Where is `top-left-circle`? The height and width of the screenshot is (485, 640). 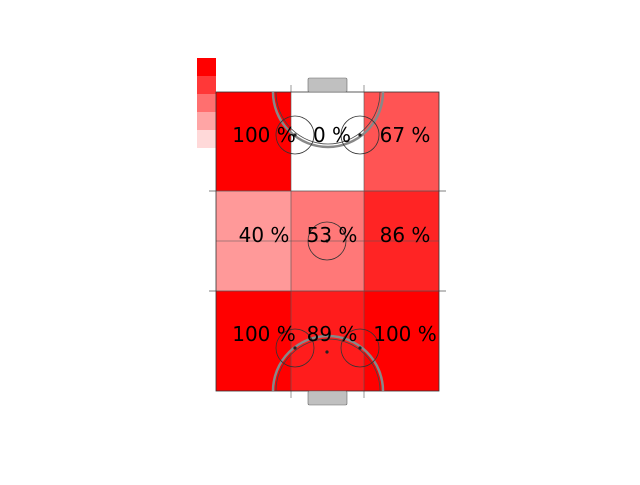 top-left-circle is located at coordinates (295, 135).